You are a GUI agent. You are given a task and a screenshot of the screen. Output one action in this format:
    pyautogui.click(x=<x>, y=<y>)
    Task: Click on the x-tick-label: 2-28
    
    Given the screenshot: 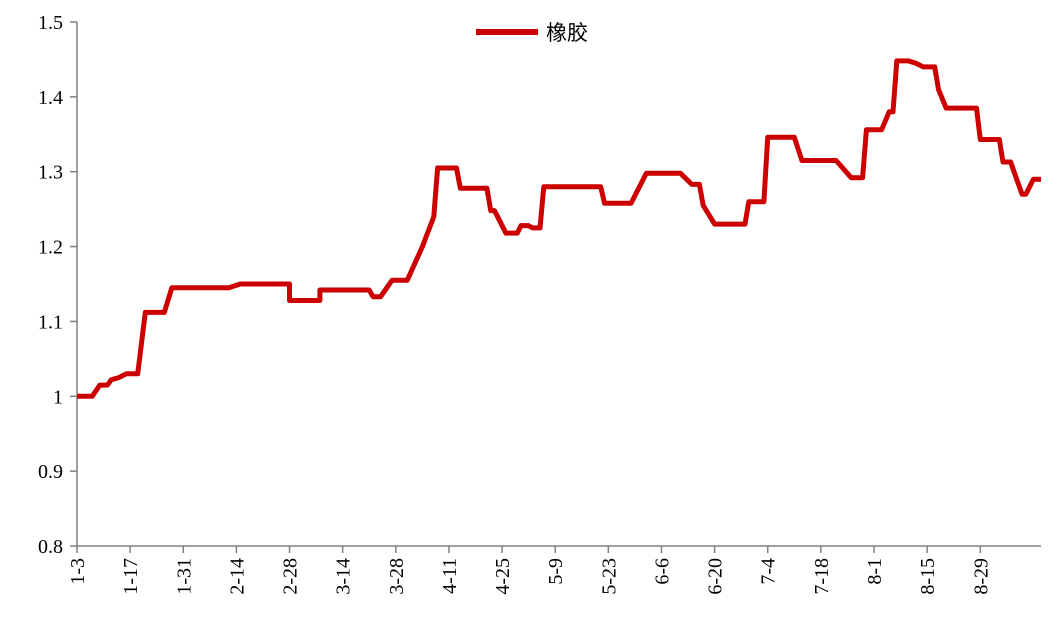 What is the action you would take?
    pyautogui.click(x=291, y=576)
    